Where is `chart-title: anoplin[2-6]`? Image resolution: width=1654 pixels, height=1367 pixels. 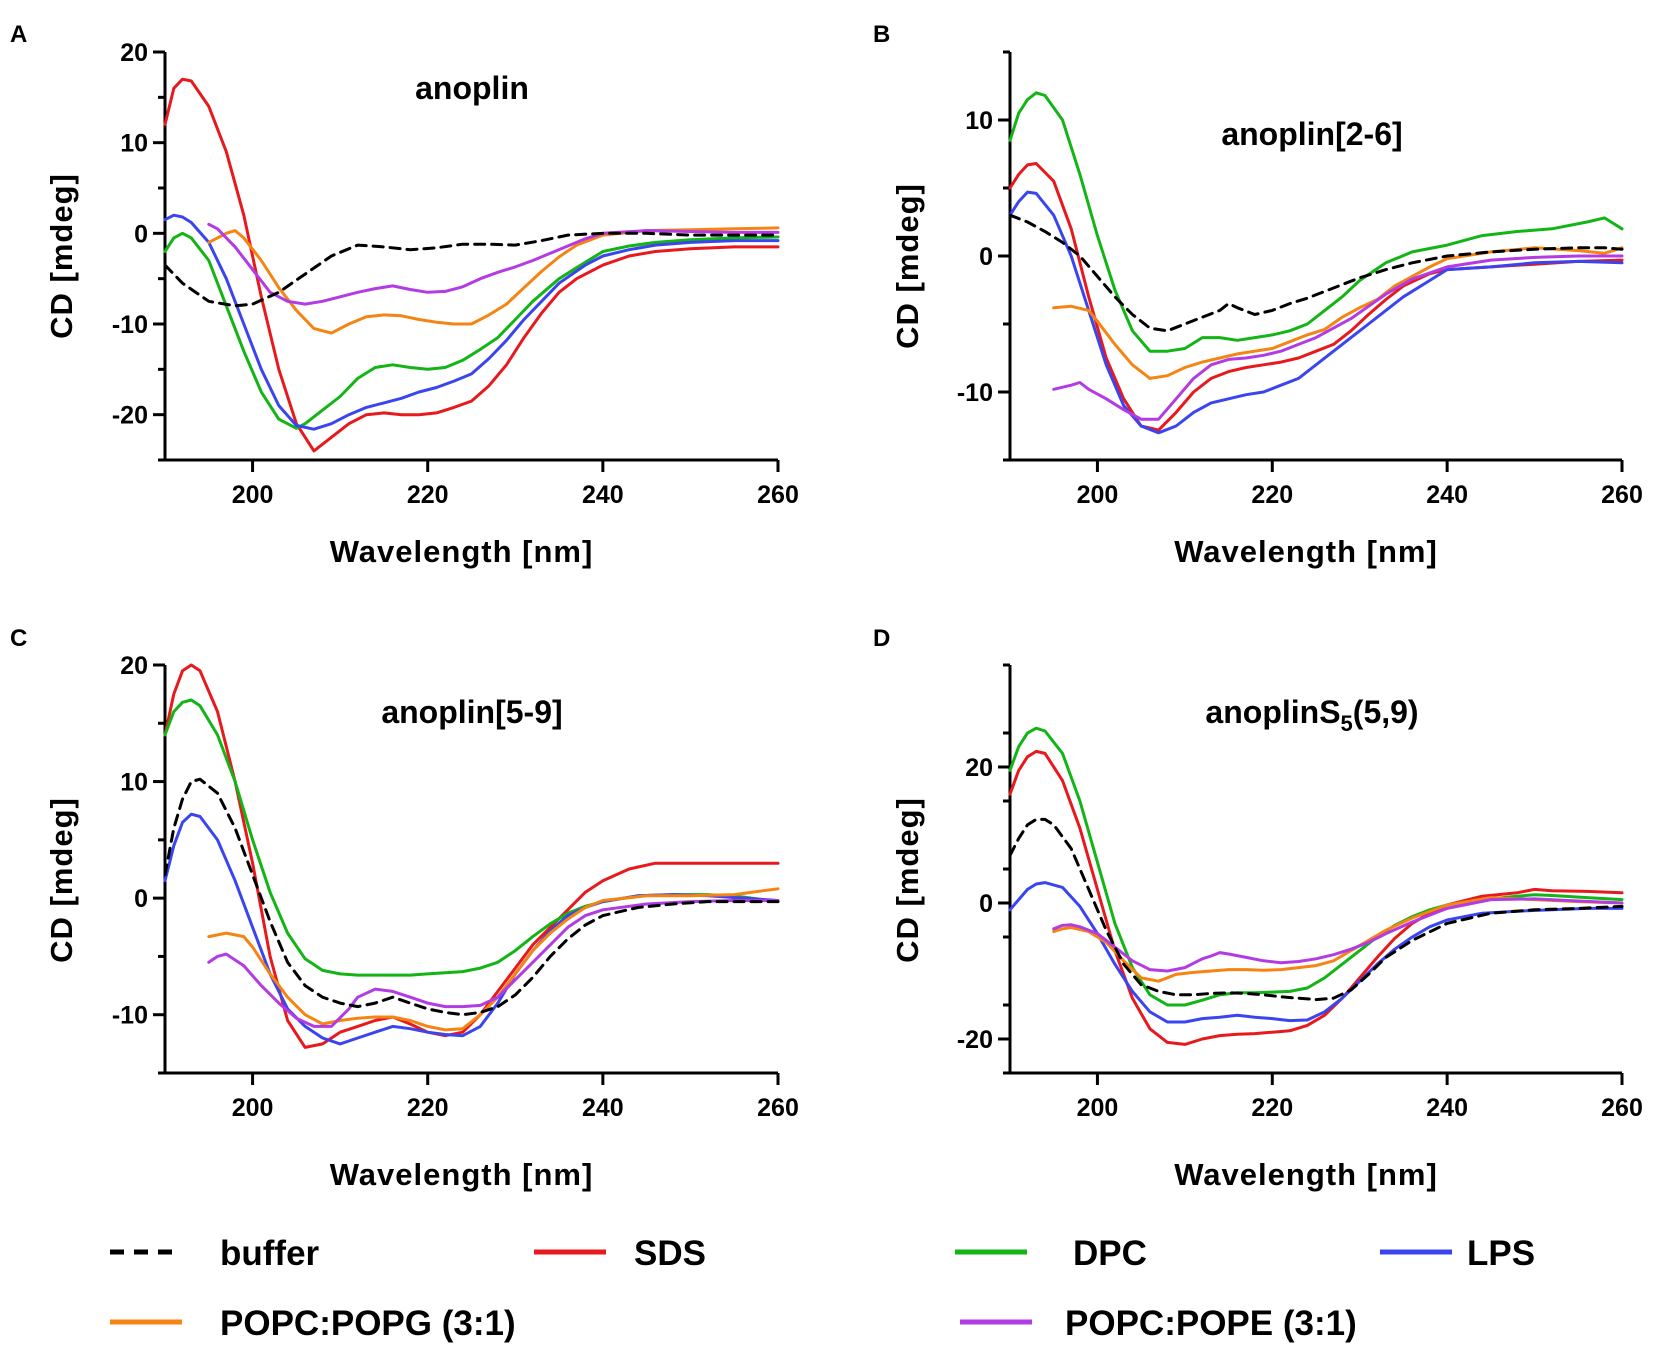 chart-title: anoplin[2-6] is located at coordinates (1311, 134).